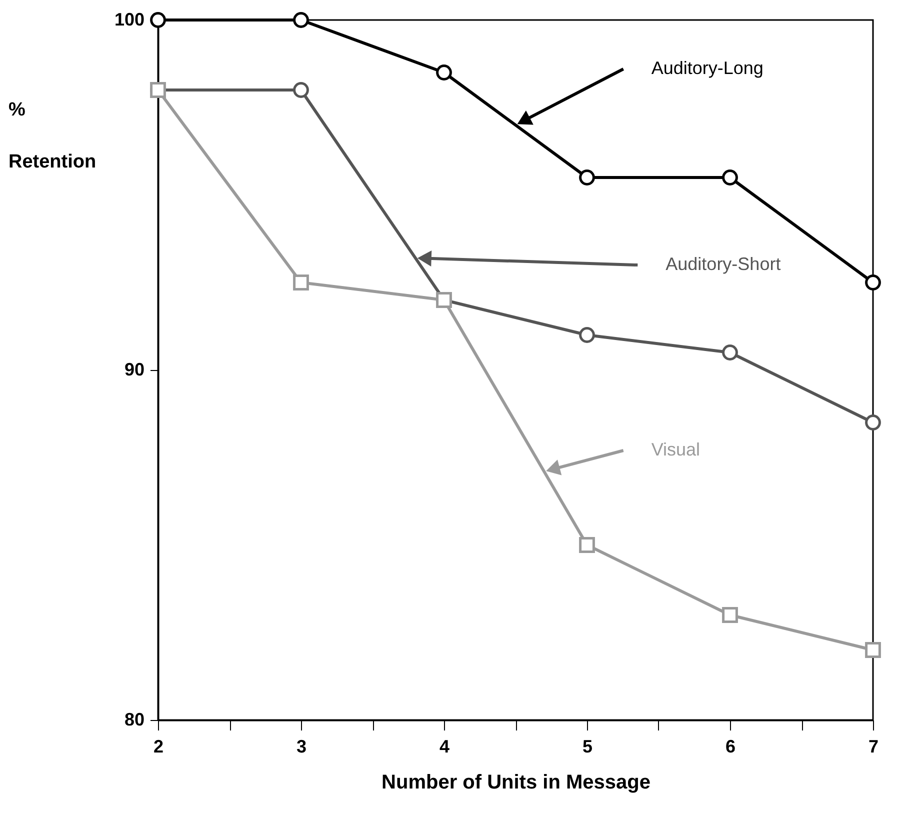 This screenshot has width=906, height=821. Describe the element at coordinates (158, 746) in the screenshot. I see `x-tick-label: 2` at that location.